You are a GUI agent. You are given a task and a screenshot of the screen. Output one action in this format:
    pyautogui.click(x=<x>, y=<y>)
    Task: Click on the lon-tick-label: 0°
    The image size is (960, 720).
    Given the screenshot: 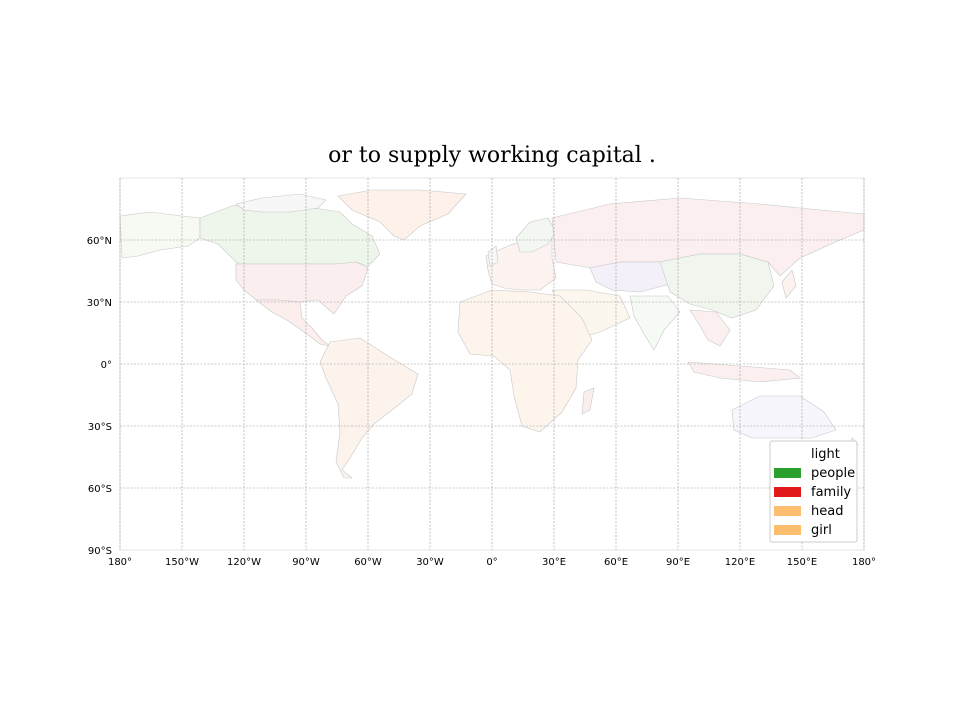 What is the action you would take?
    pyautogui.click(x=491, y=562)
    